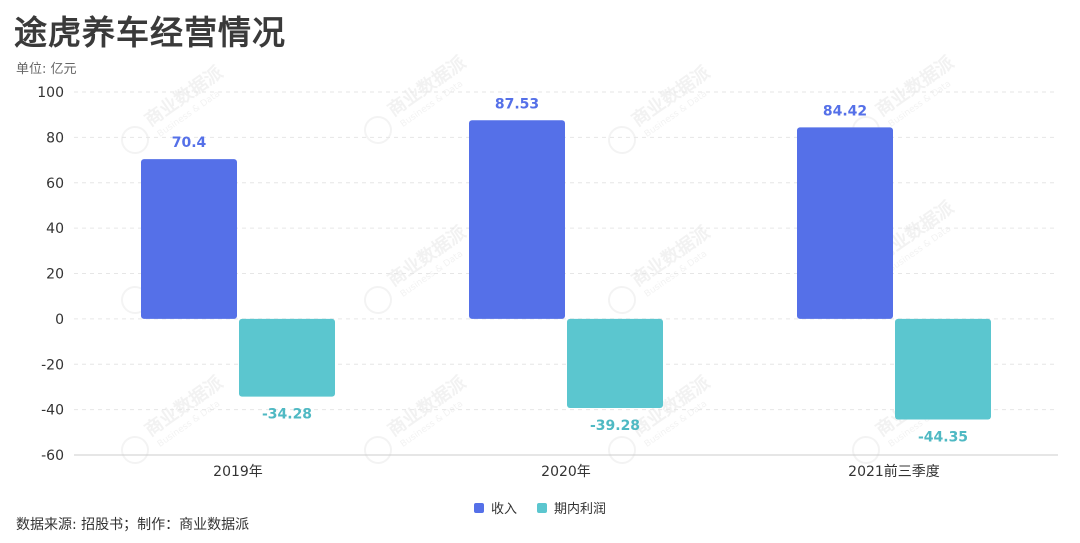 This screenshot has width=1080, height=543. What do you see at coordinates (503, 509) in the screenshot?
I see `legend-label-revenue: 收入` at bounding box center [503, 509].